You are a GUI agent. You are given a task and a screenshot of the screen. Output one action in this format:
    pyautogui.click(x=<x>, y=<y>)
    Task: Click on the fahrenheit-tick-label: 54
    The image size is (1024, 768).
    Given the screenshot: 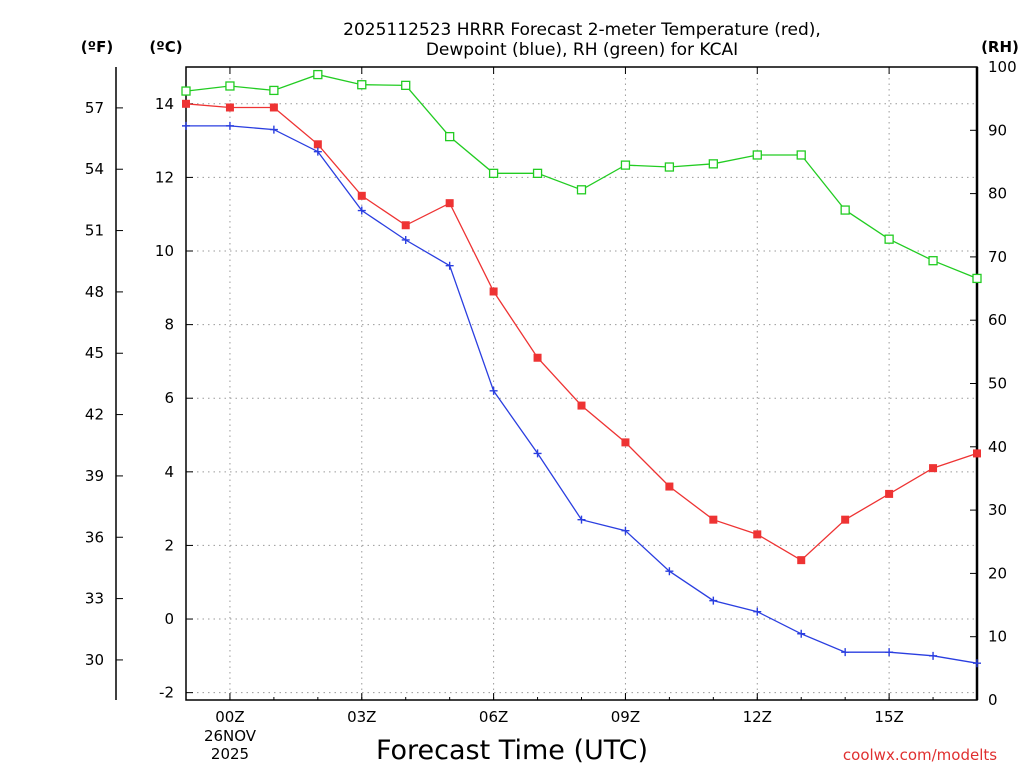 What is the action you would take?
    pyautogui.click(x=94, y=169)
    